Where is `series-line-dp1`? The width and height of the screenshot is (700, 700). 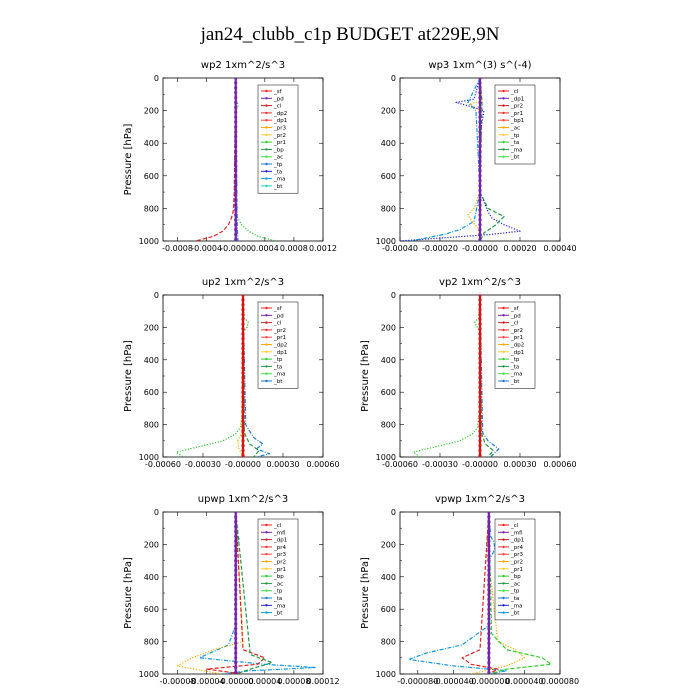
series-line-dp1 is located at coordinates (446, 376).